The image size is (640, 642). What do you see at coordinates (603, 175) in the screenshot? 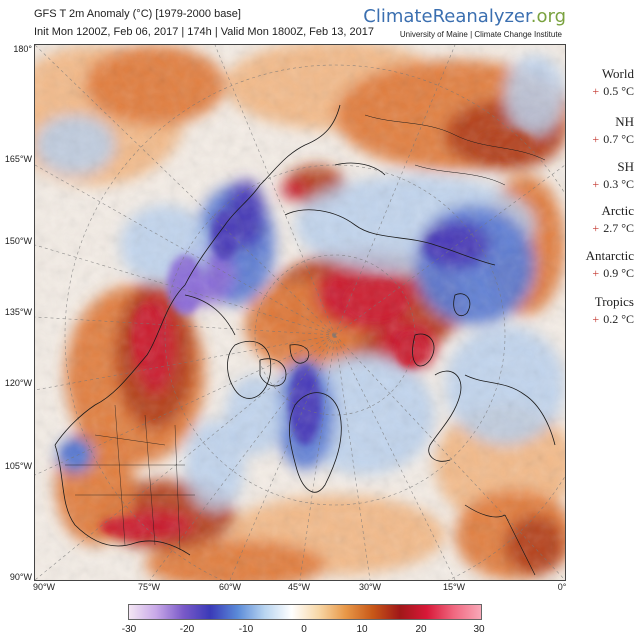
I see `stat-sh: SH +0.3 °C` at bounding box center [603, 175].